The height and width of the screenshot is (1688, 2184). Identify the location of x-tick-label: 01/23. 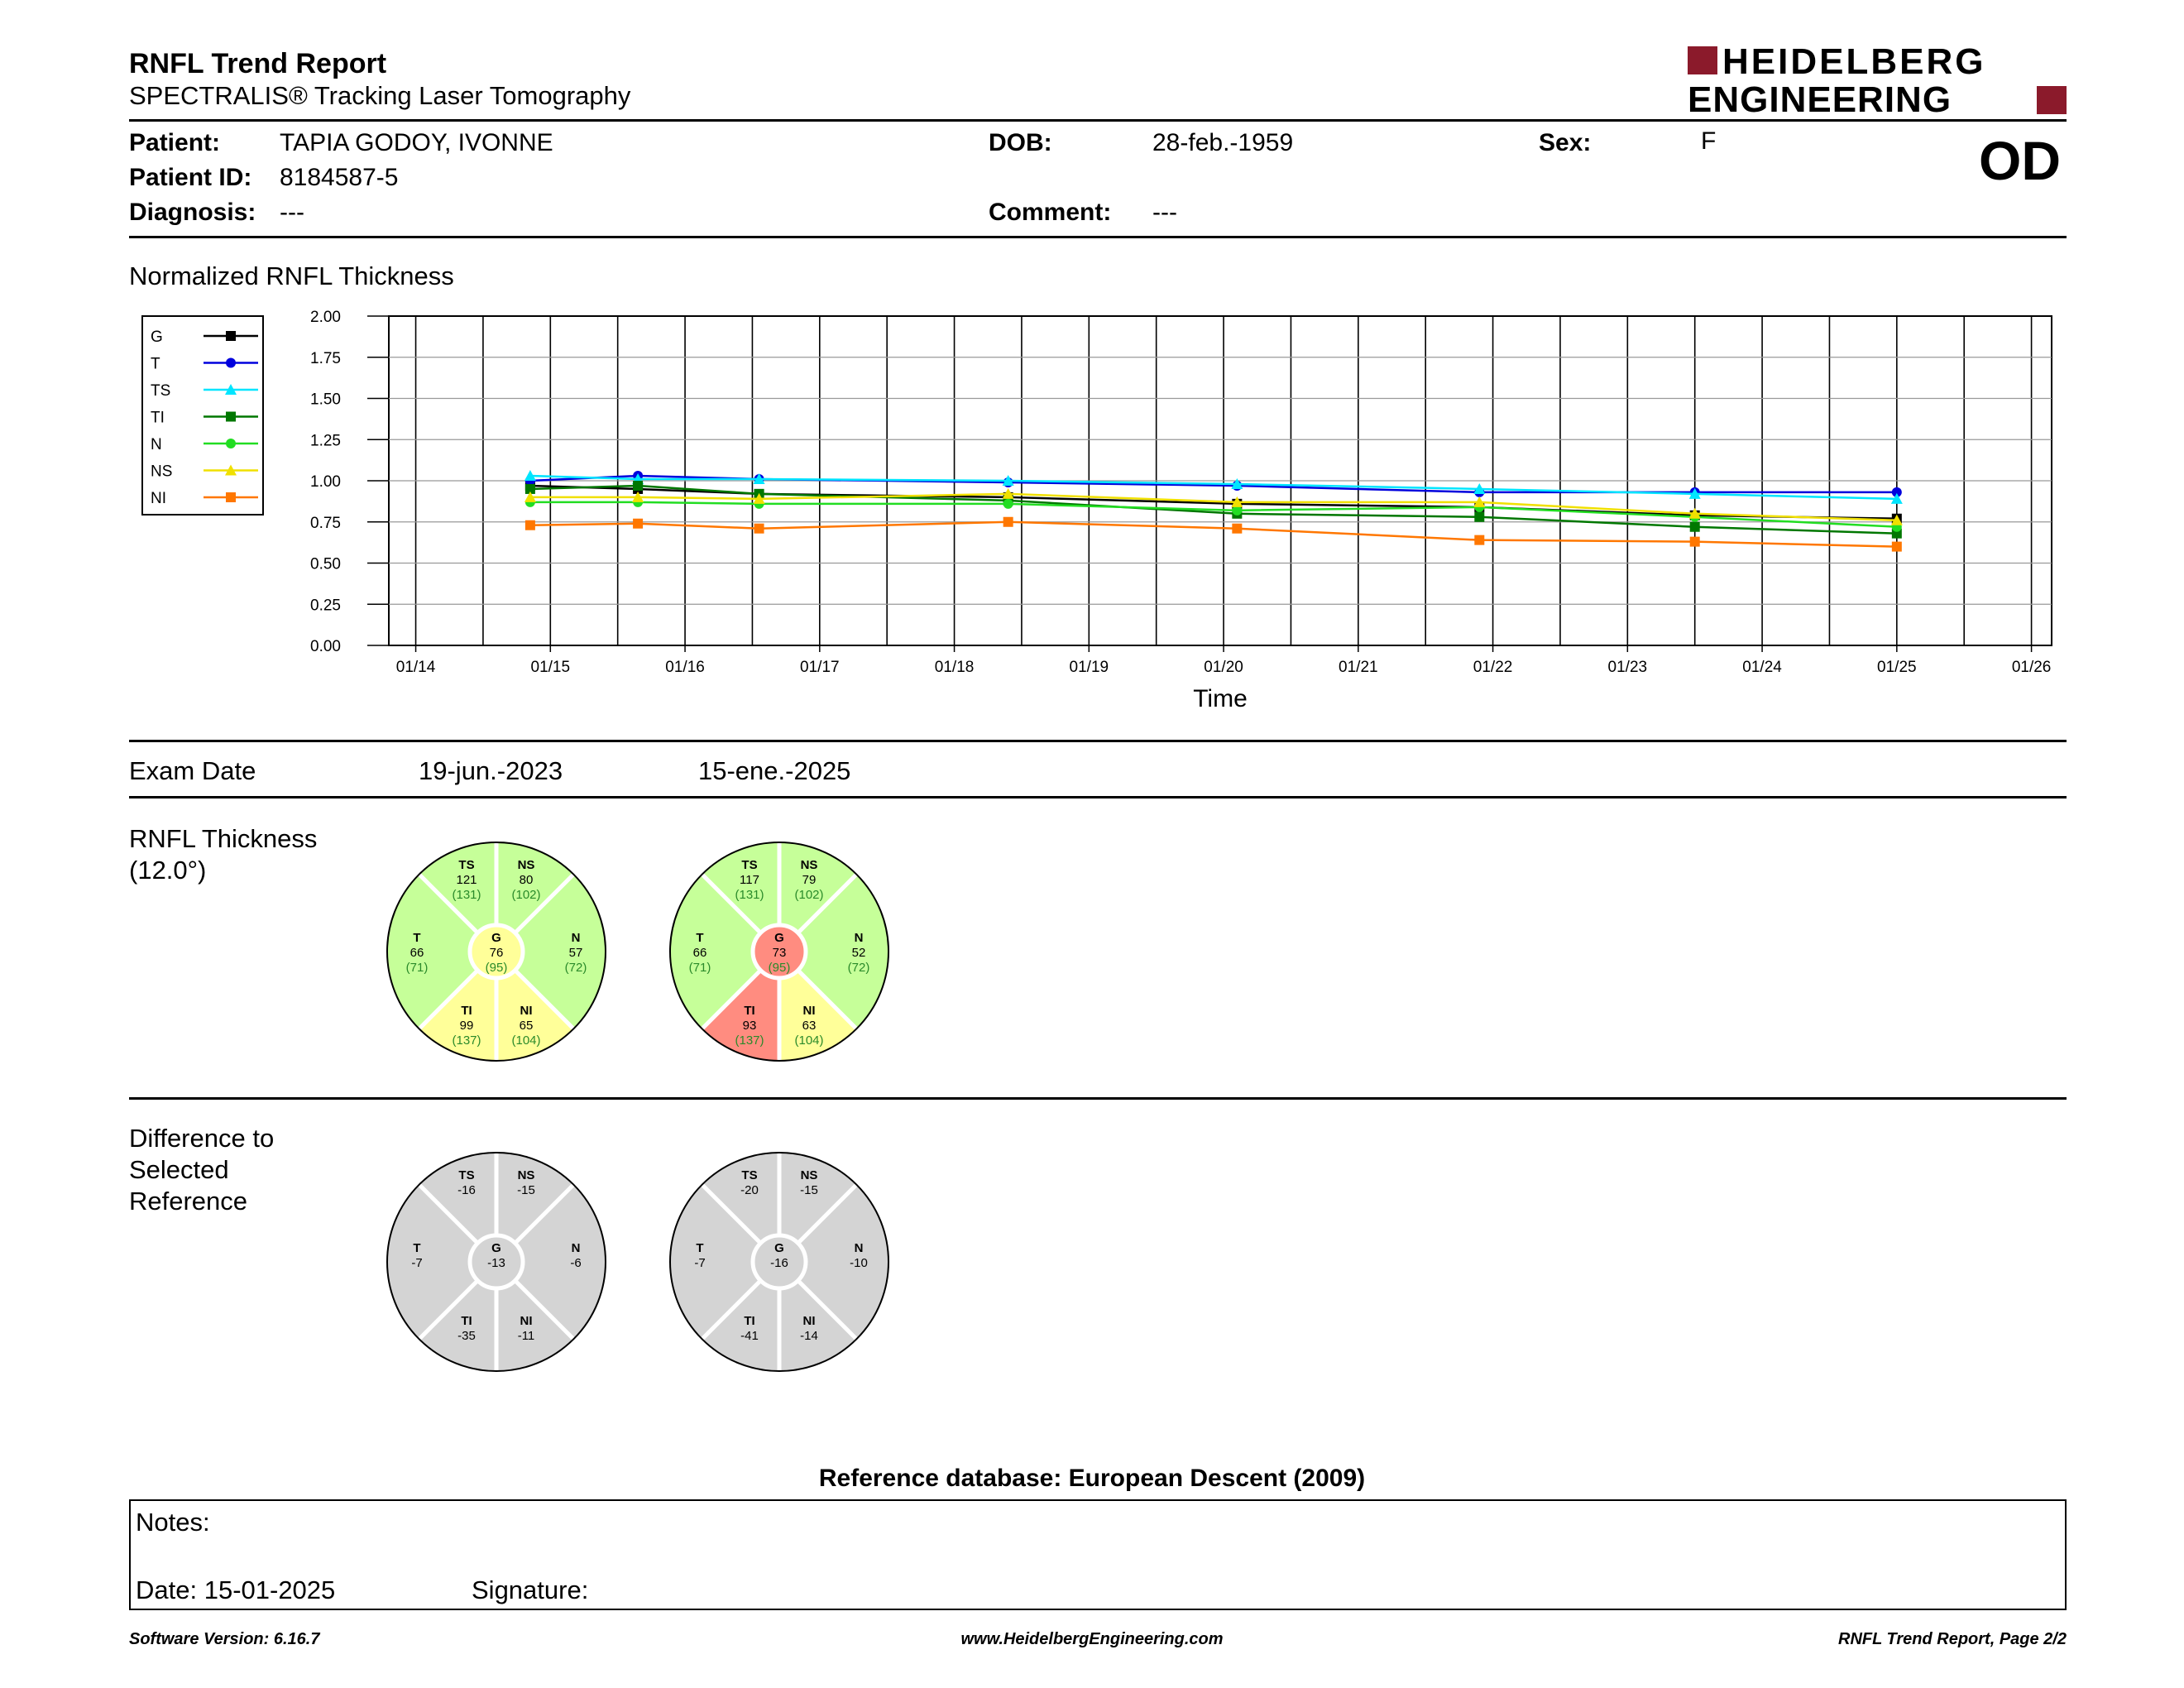
(1628, 667).